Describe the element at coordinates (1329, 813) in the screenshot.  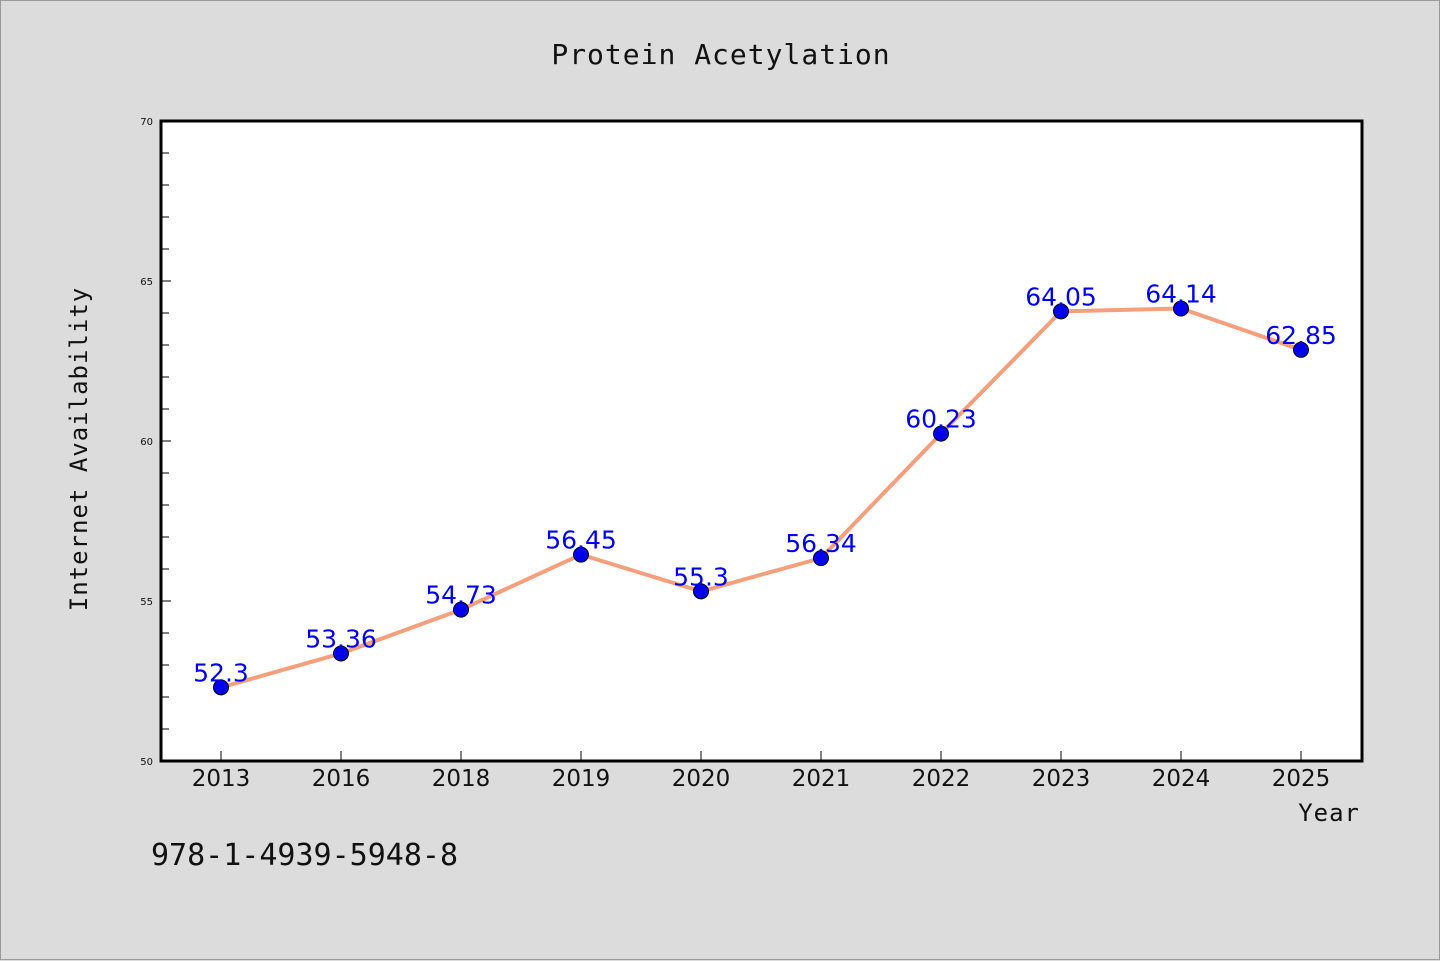
I see `x-axis-label: Year` at that location.